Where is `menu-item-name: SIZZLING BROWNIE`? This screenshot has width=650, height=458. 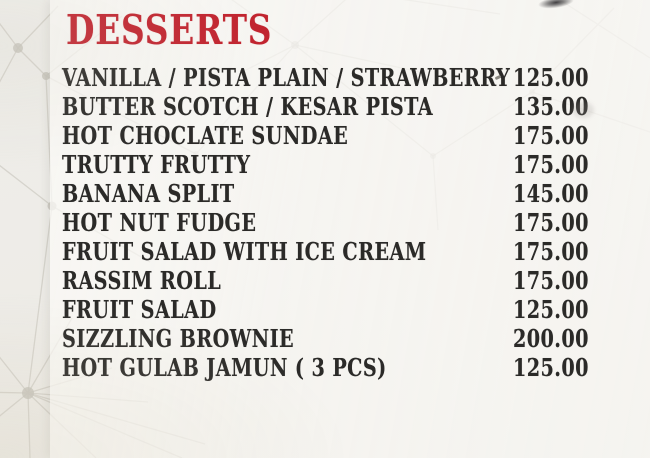
menu-item-name: SIZZLING BROWNIE is located at coordinates (178, 338).